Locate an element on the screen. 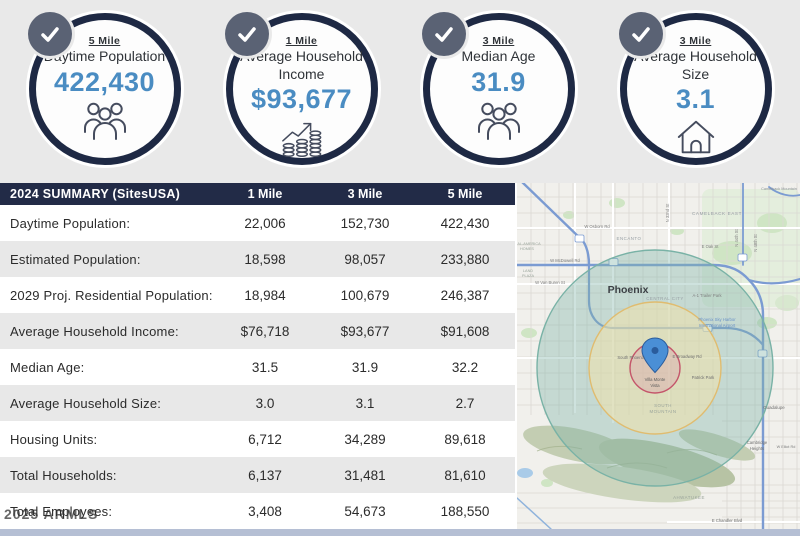 This screenshot has height=536, width=800. row-value-5mile: 89,618 is located at coordinates (465, 439).